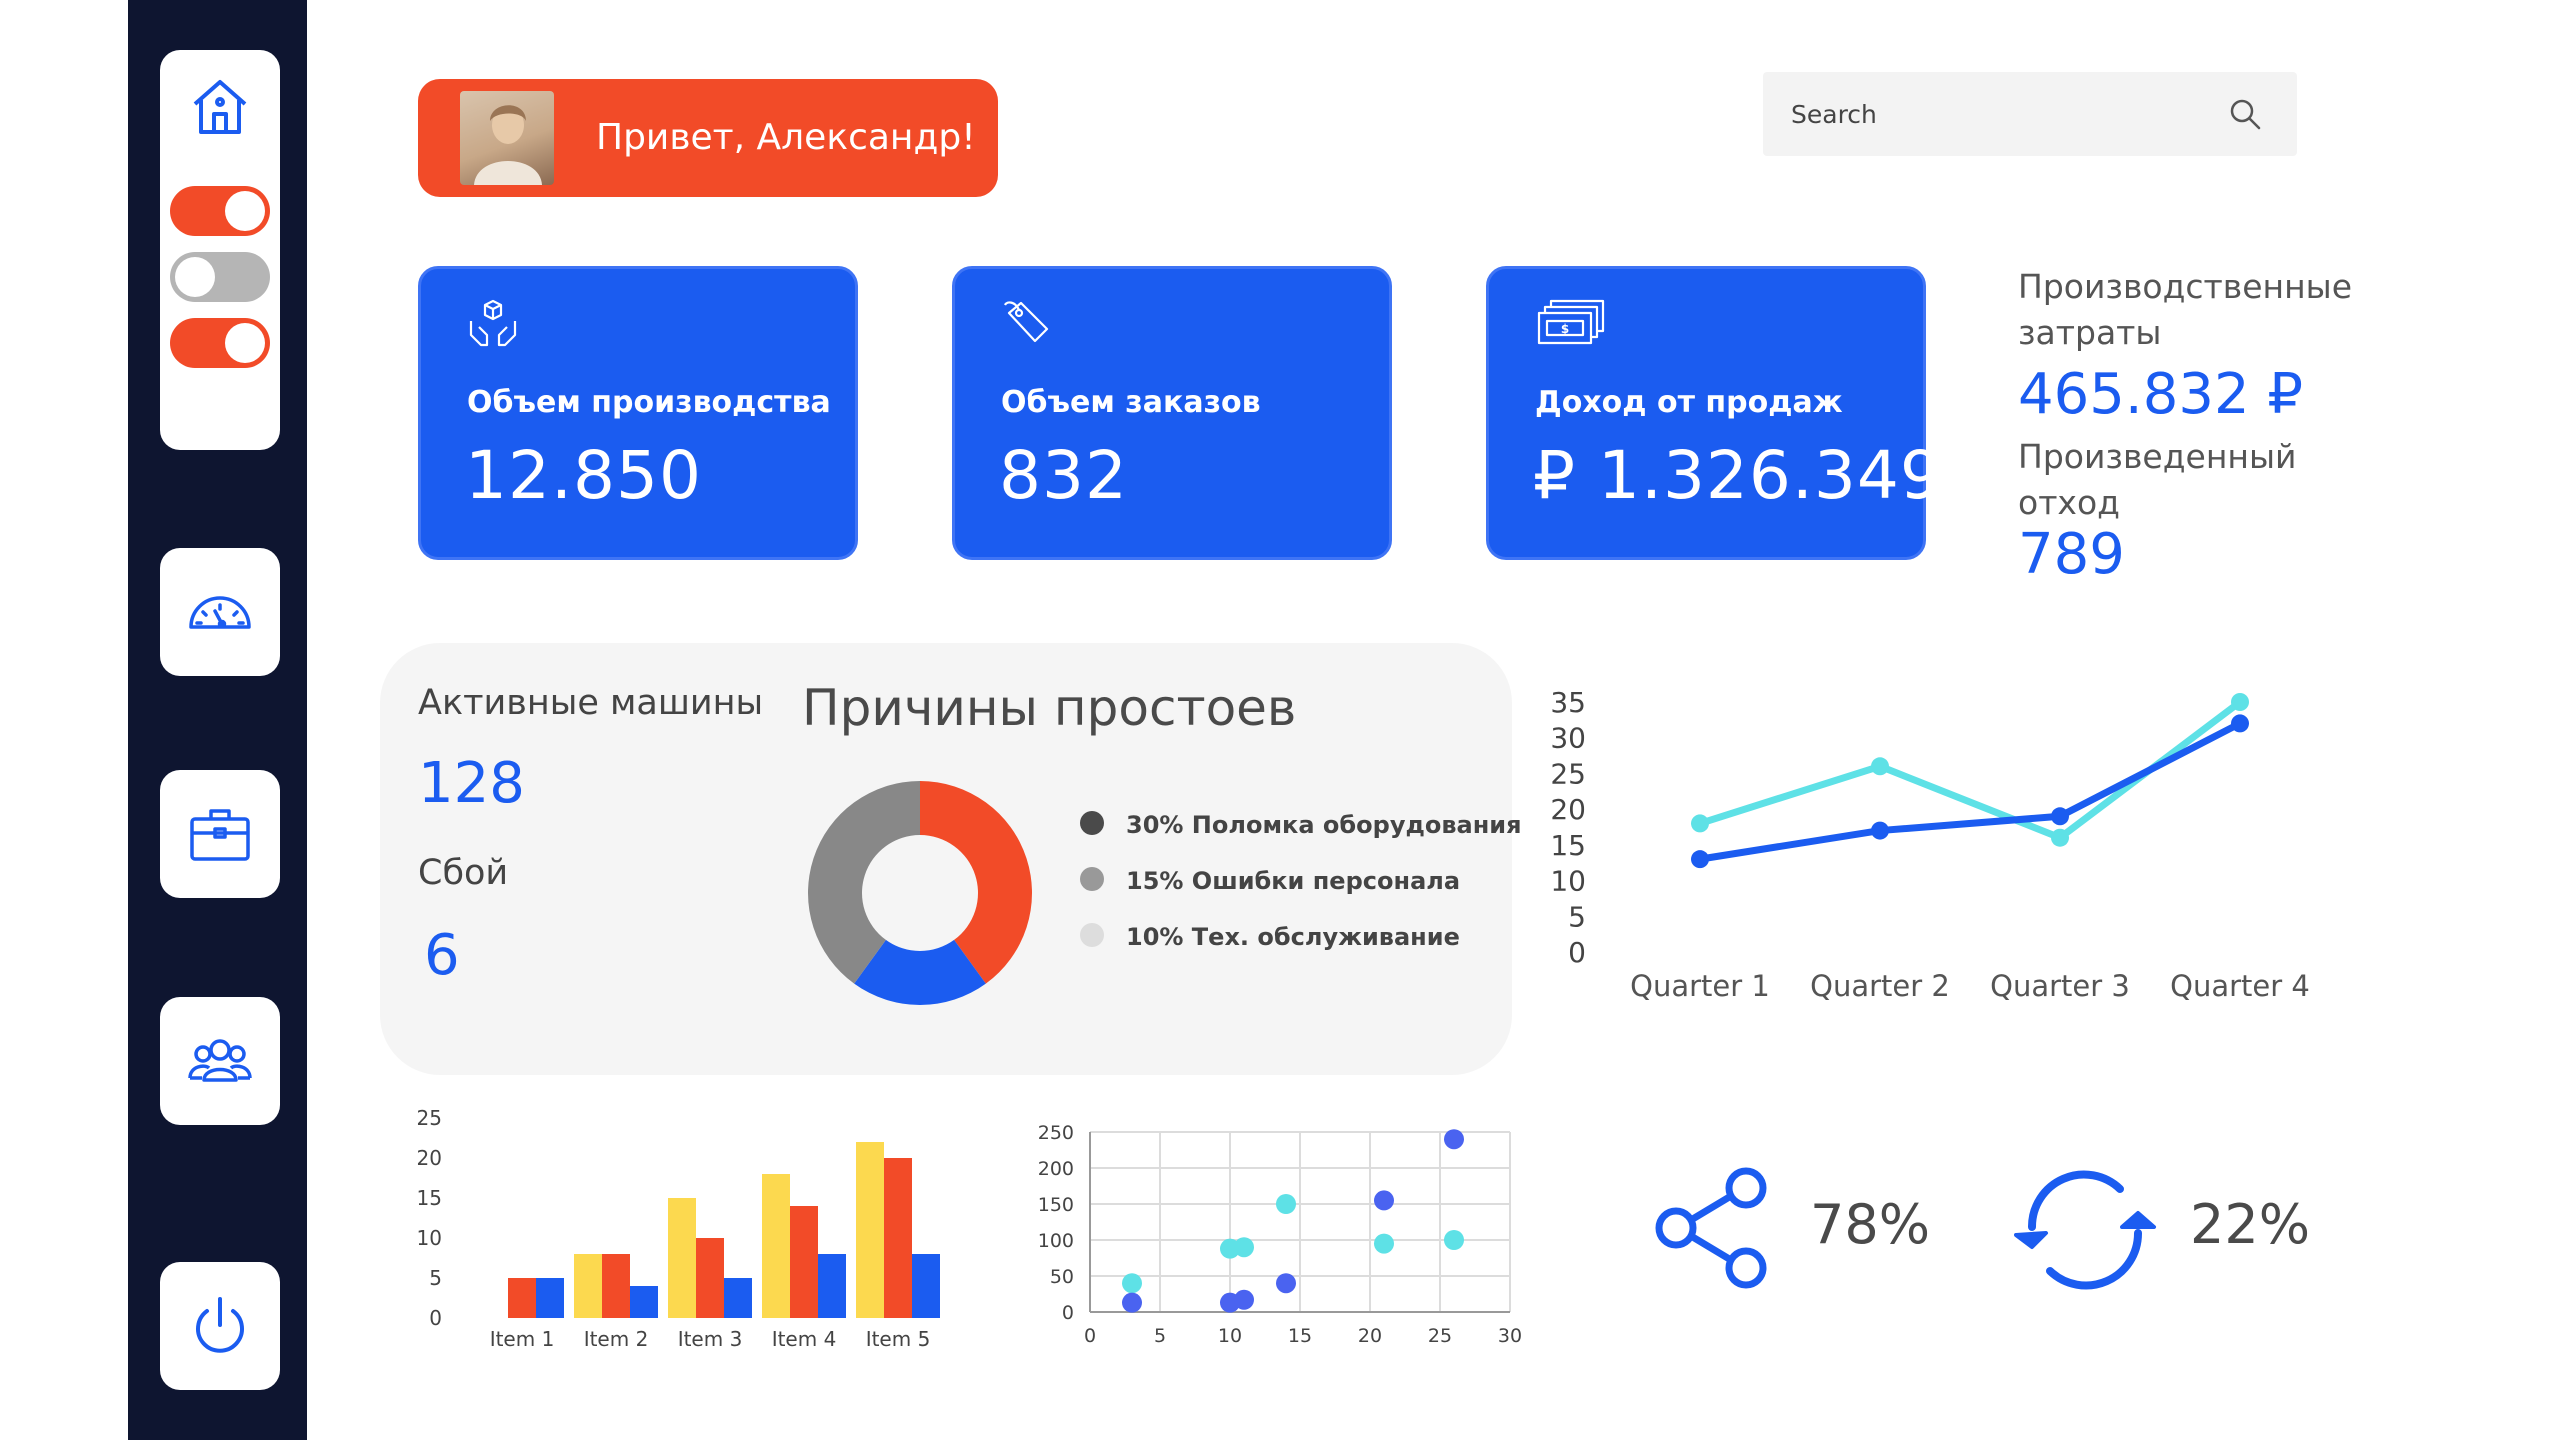 The image size is (2560, 1440). I want to click on x-tick-label: 5, so click(1160, 1336).